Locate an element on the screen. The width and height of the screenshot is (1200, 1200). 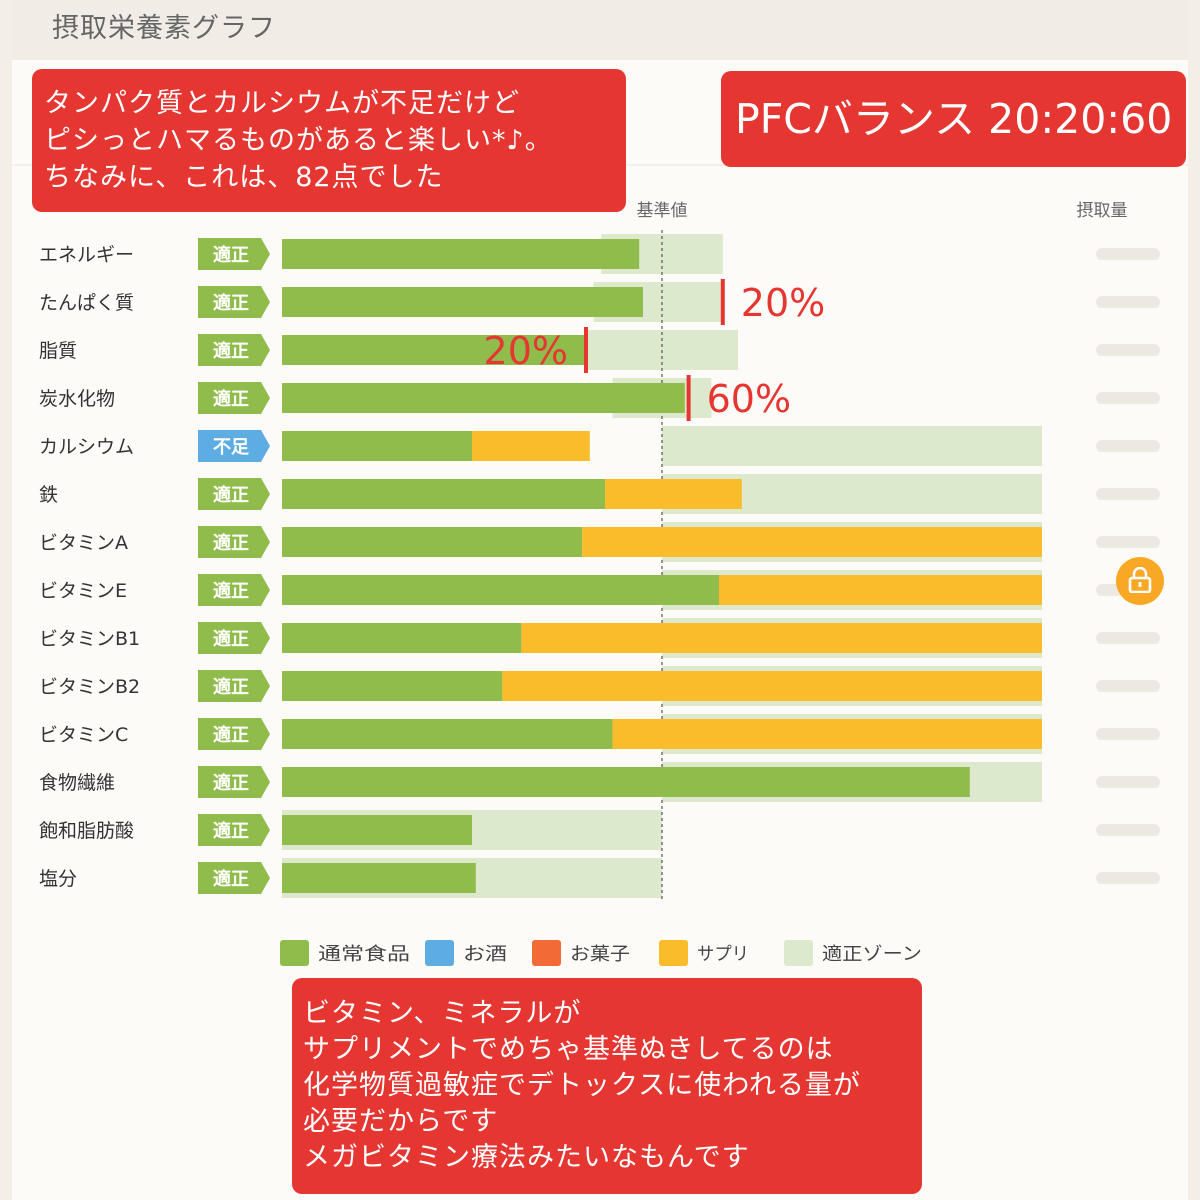
category-label: たんぱく質 is located at coordinates (86, 303).